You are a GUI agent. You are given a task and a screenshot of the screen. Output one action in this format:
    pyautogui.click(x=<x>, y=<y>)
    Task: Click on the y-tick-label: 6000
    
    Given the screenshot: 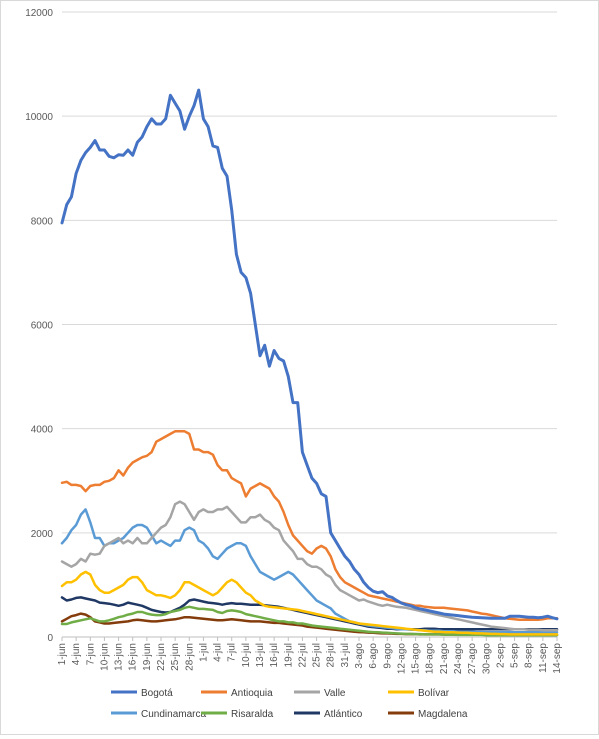 What is the action you would take?
    pyautogui.click(x=42, y=326)
    